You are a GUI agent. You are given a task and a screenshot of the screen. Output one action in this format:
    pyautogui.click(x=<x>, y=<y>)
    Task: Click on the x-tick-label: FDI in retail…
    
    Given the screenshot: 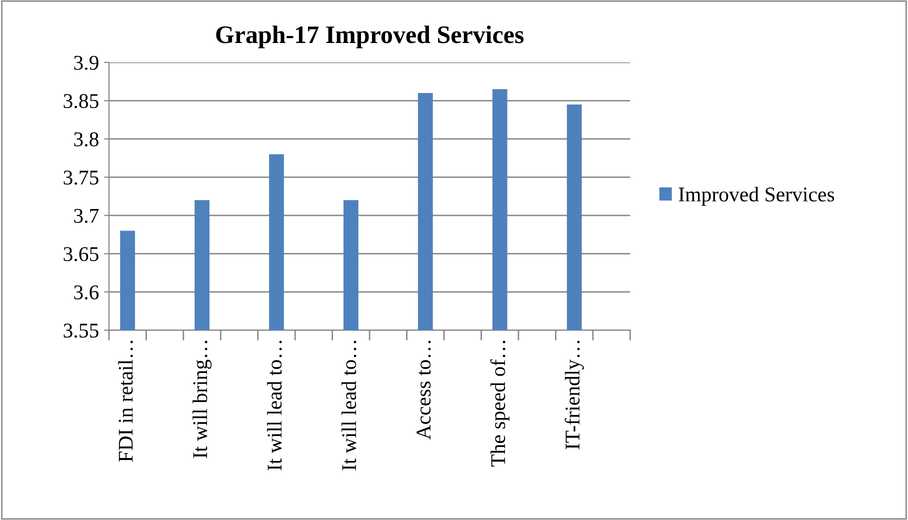 What is the action you would take?
    pyautogui.click(x=125, y=401)
    